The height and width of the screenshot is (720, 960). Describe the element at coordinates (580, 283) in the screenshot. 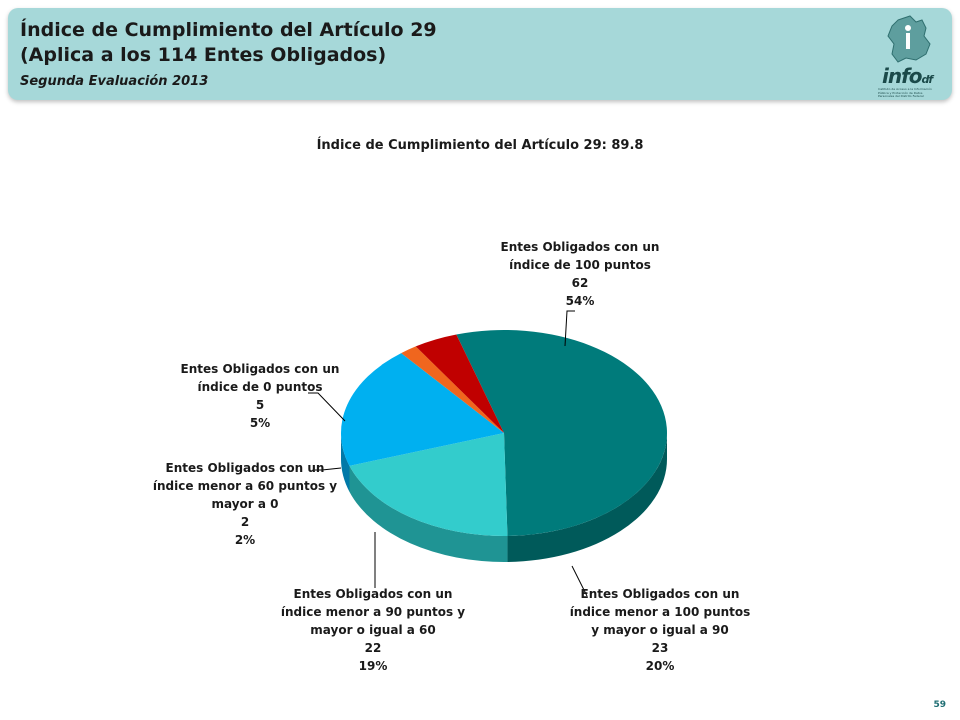

I see `slice-value: 62` at that location.